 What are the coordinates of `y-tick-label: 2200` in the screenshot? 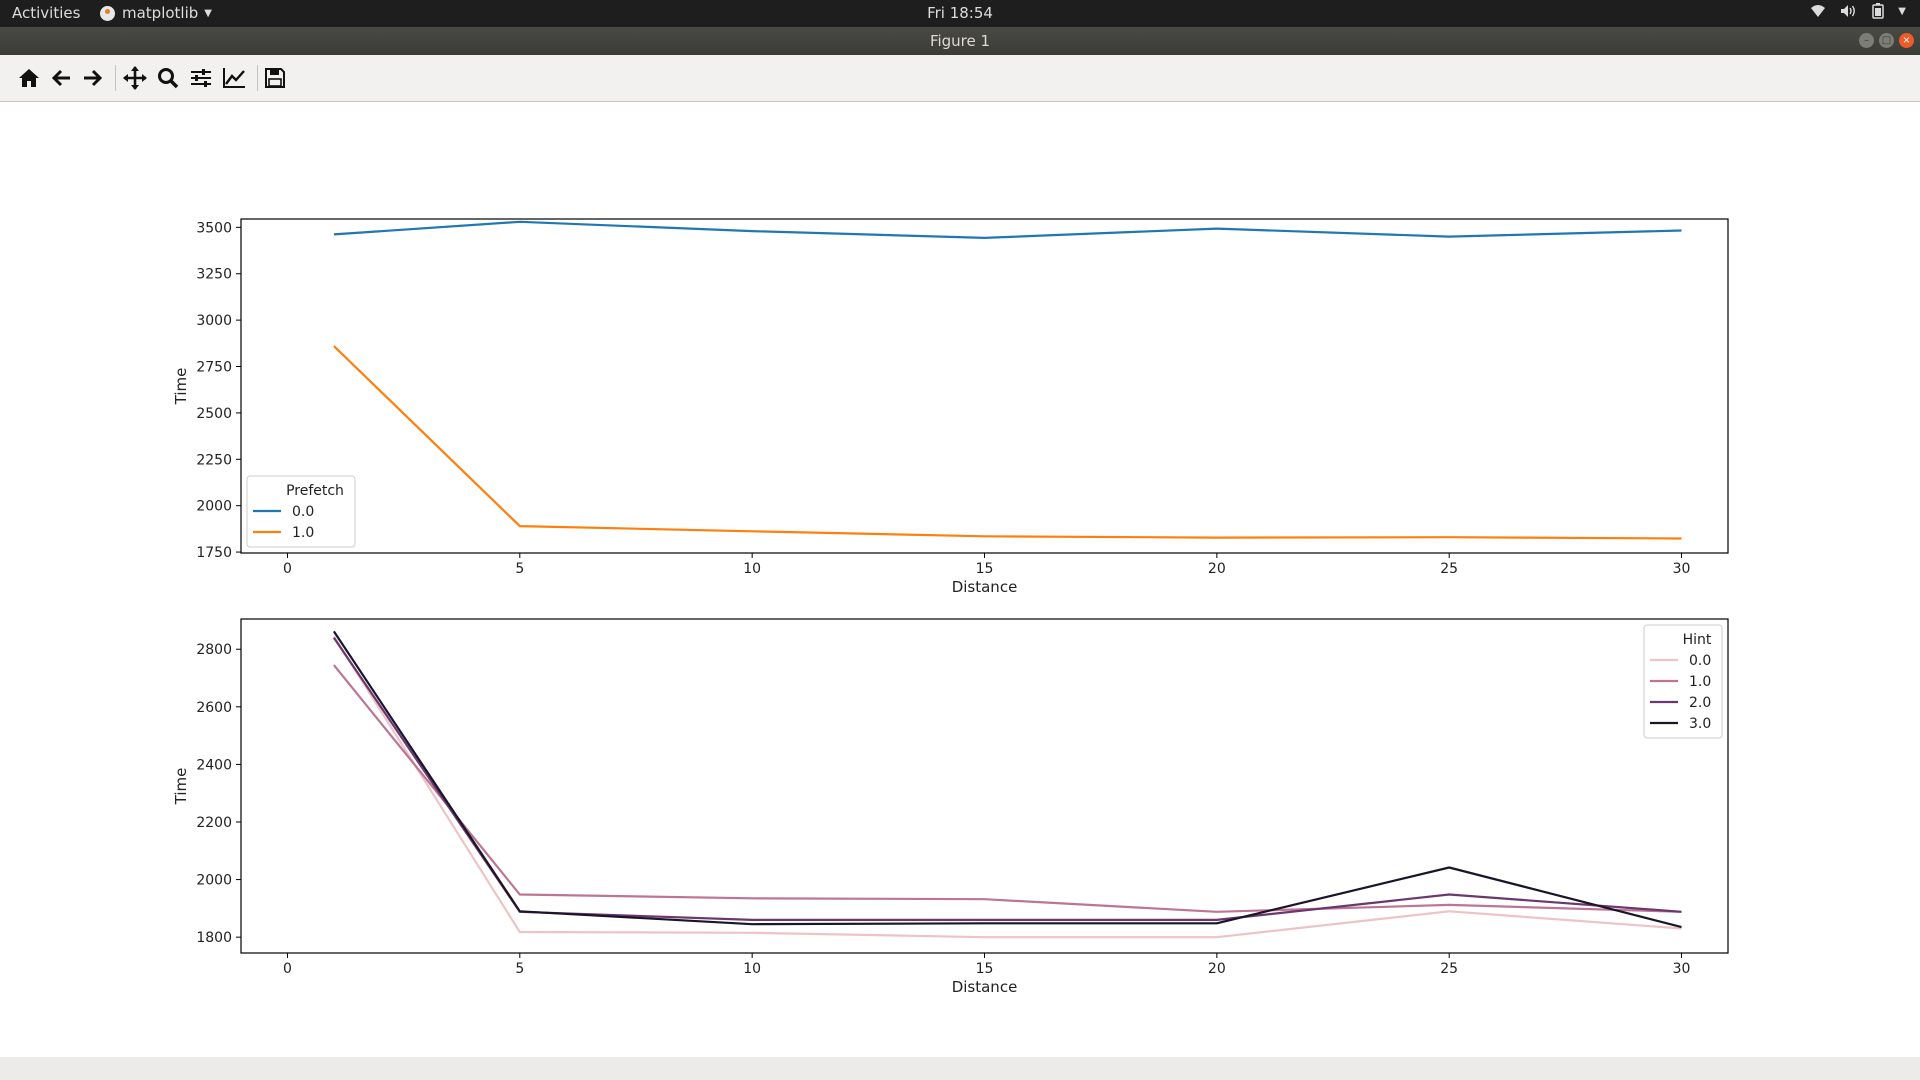 It's located at (214, 823).